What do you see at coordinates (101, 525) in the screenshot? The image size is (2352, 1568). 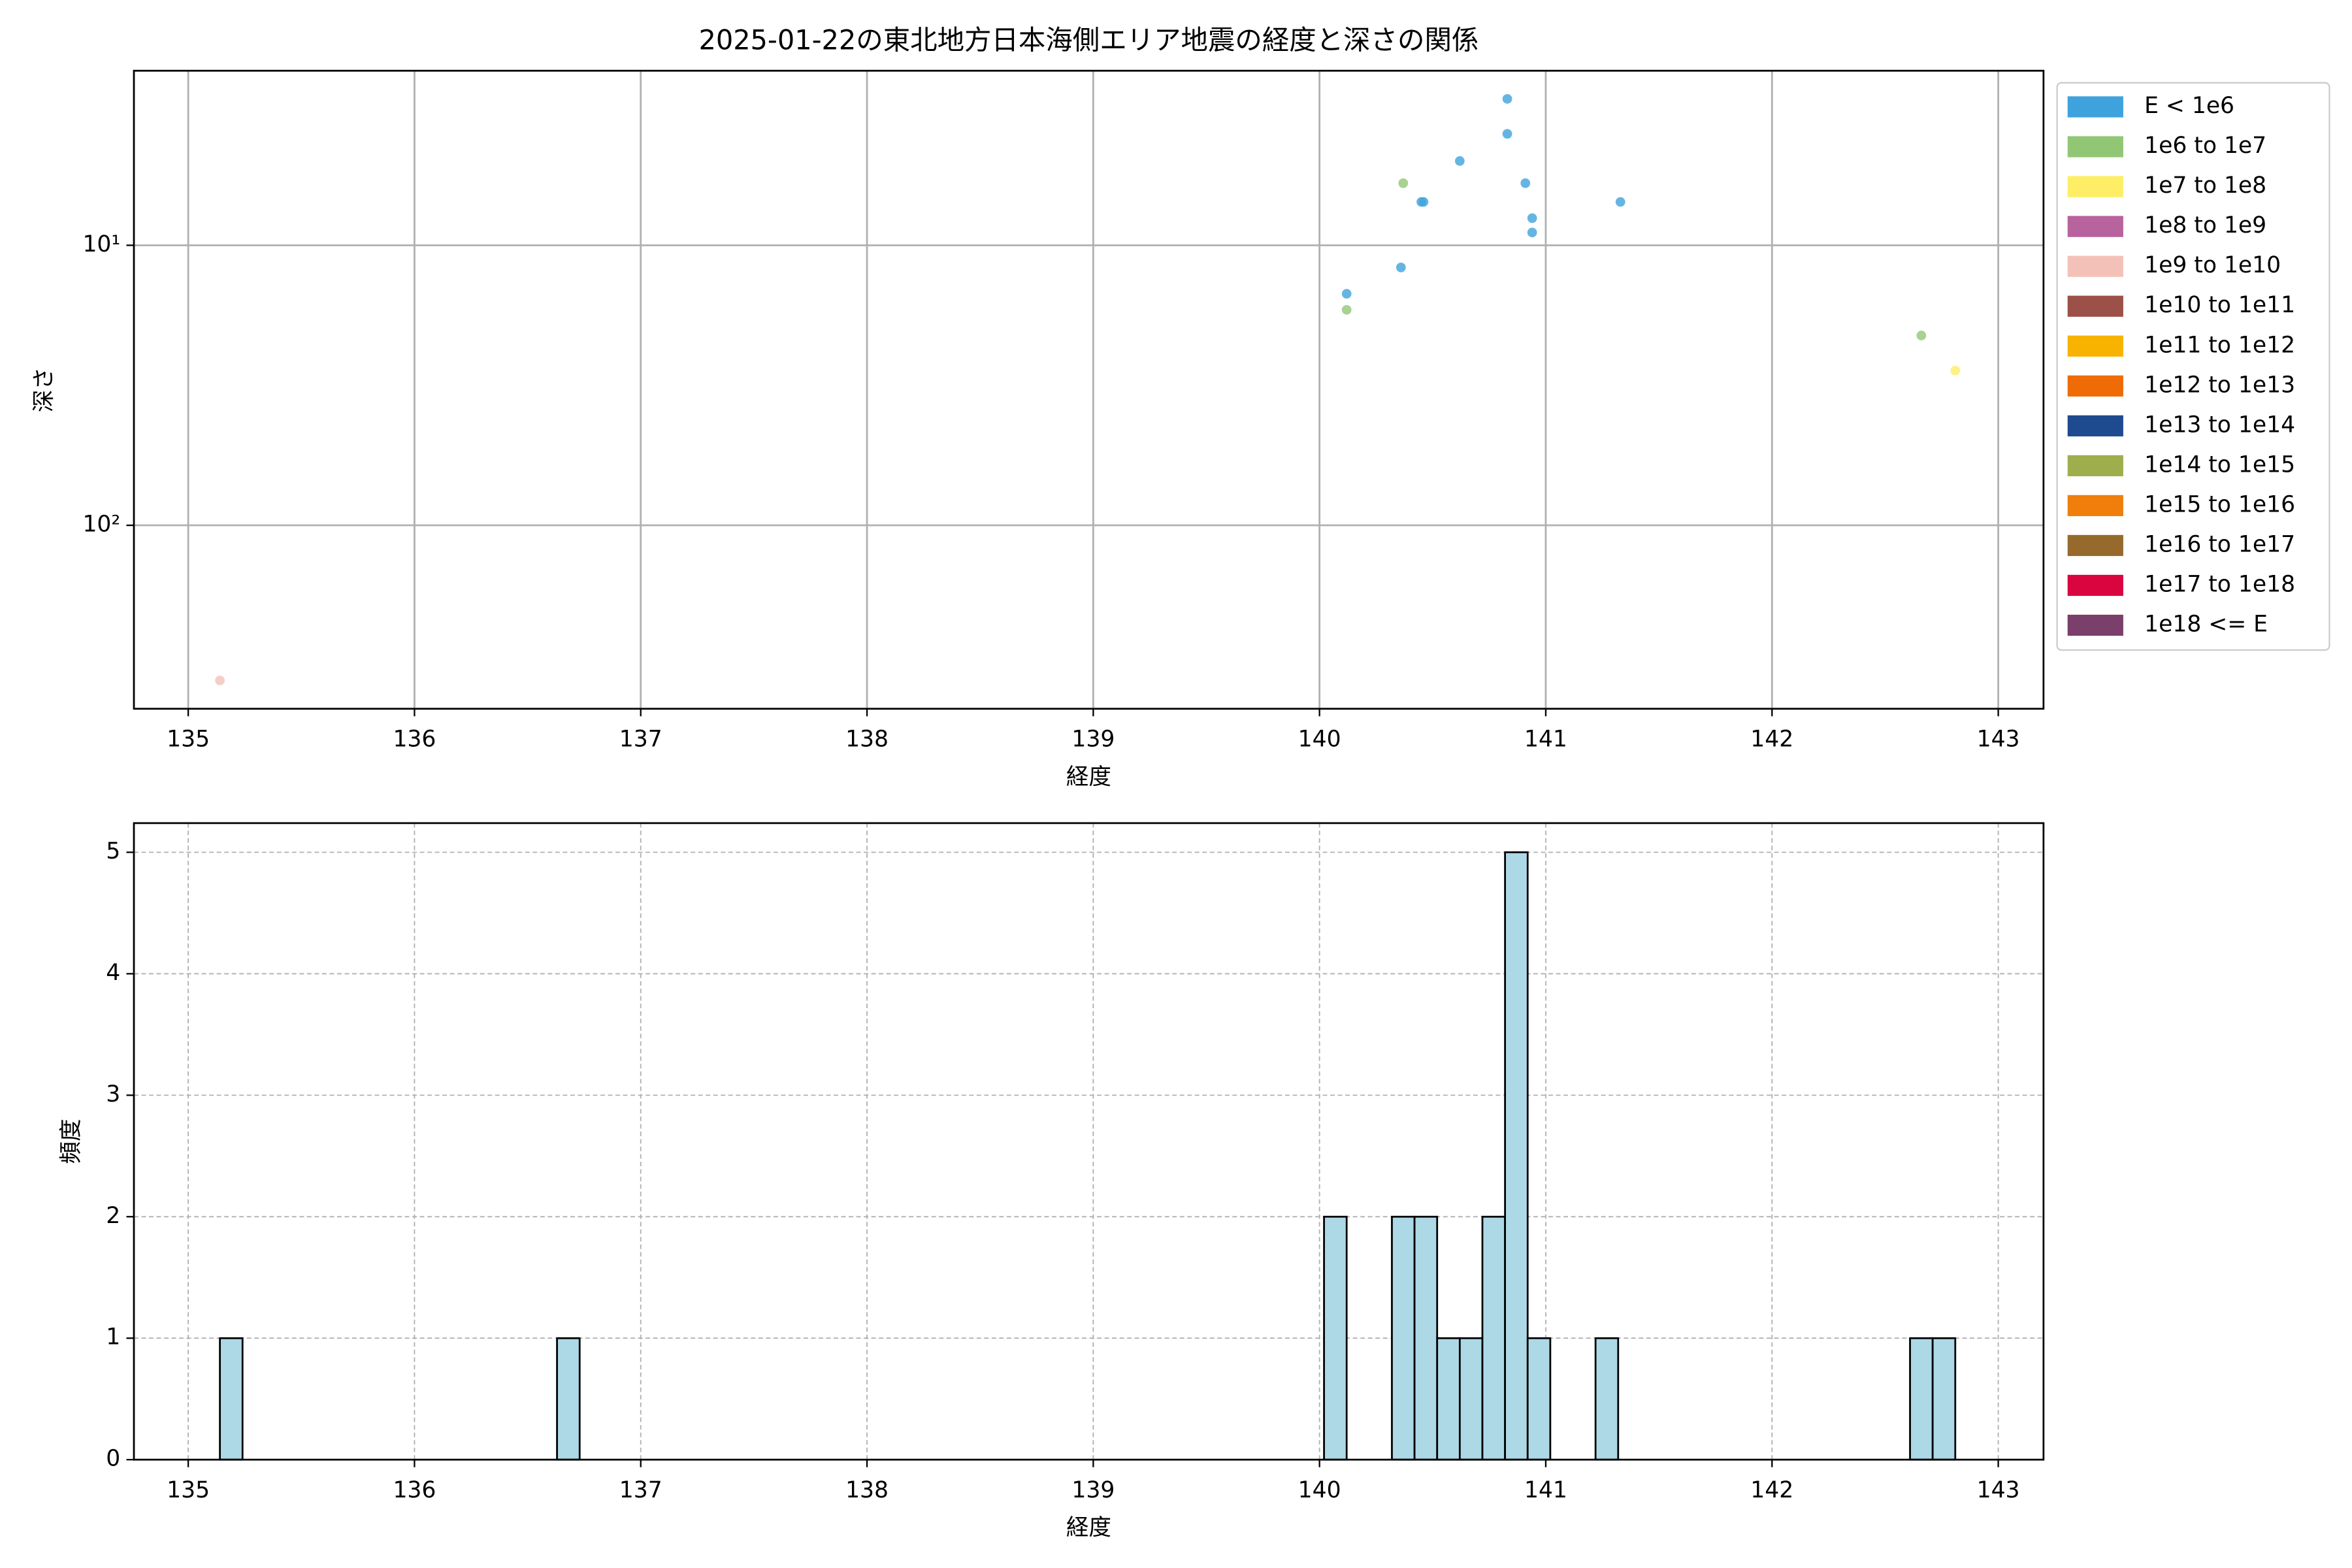 I see `y-tick-label: 10²` at bounding box center [101, 525].